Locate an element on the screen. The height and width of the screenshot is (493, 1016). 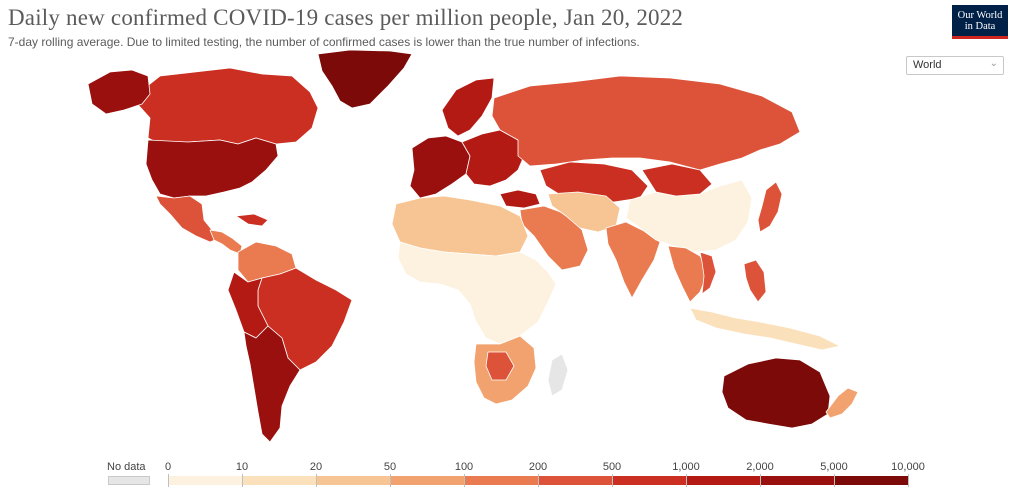
region-select: World ⌄ is located at coordinates (955, 65).